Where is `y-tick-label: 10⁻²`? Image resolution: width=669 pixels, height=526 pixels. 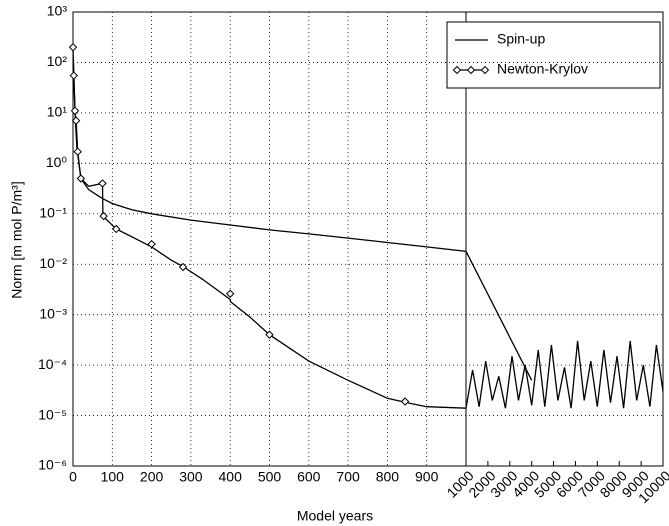 y-tick-label: 10⁻² is located at coordinates (53, 263).